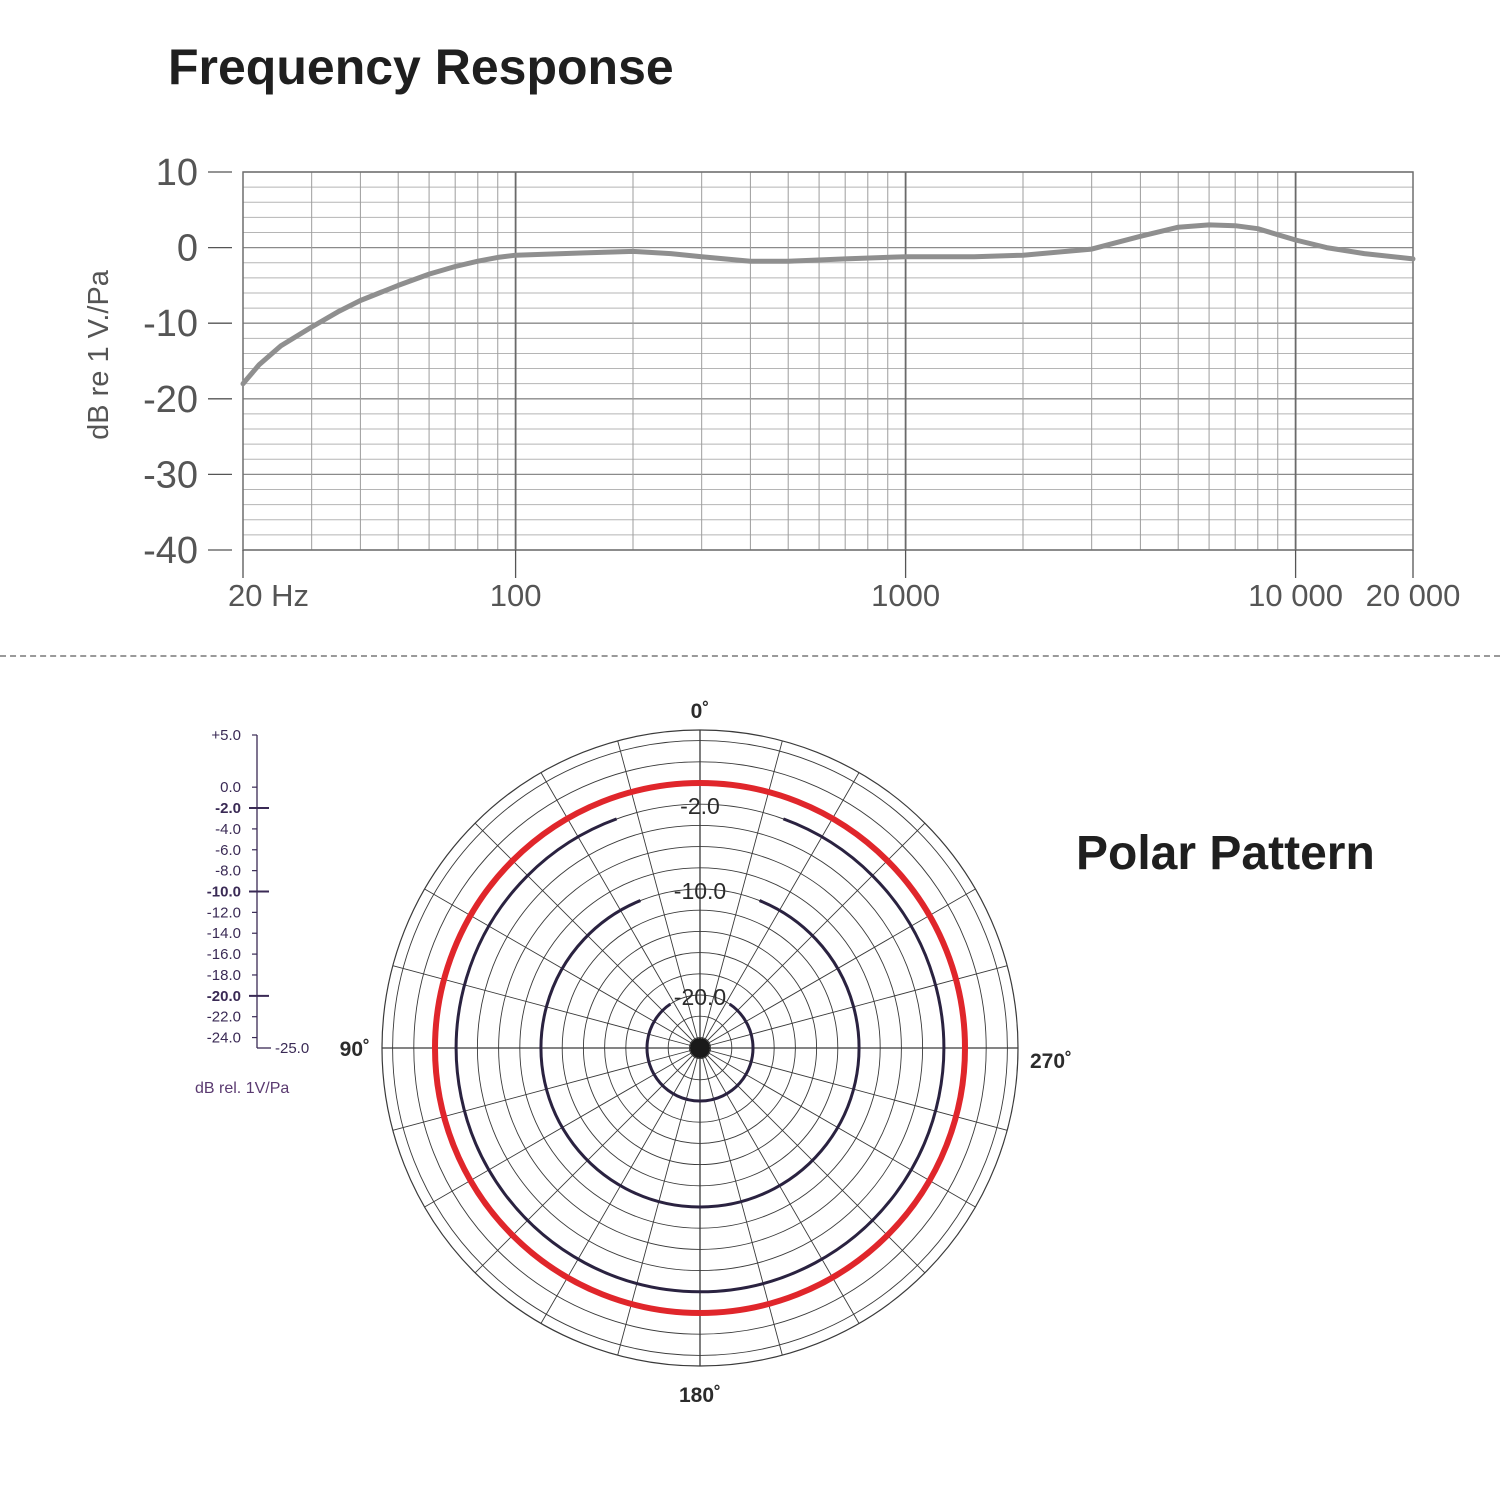  I want to click on polar-center-dot, so click(700, 1048).